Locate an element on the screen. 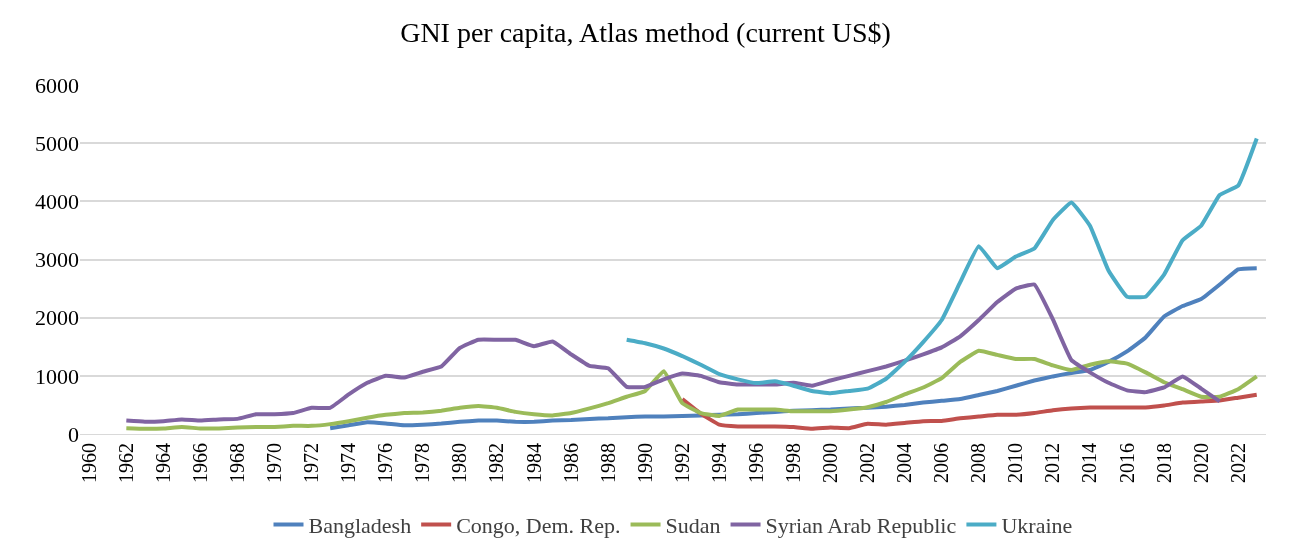 This screenshot has height=558, width=1291. legend-label: Ukraine is located at coordinates (1037, 526).